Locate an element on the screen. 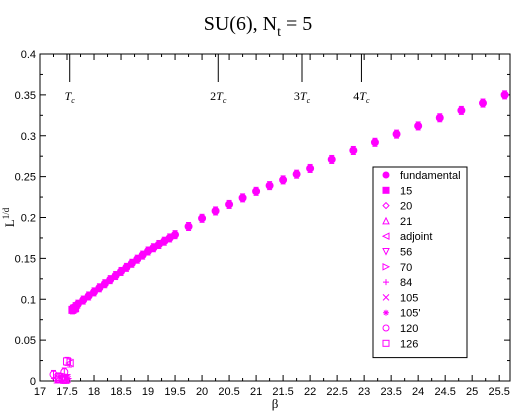  chart-title-main: SU(6), N is located at coordinates (240, 24).